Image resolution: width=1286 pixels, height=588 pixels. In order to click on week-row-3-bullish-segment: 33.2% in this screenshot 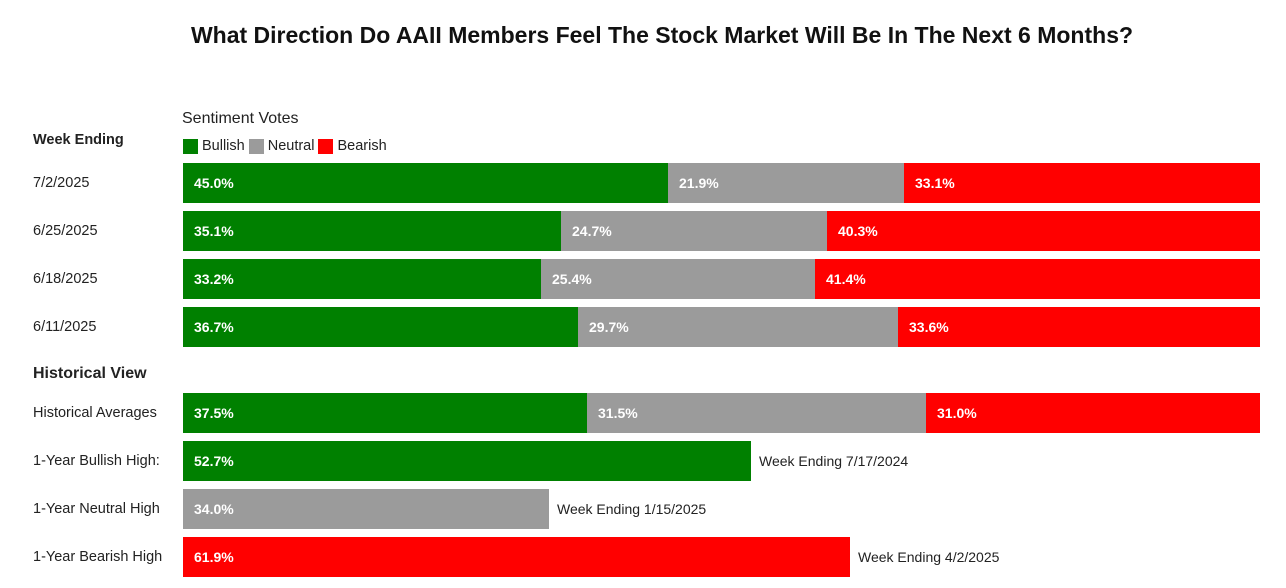, I will do `click(362, 279)`.